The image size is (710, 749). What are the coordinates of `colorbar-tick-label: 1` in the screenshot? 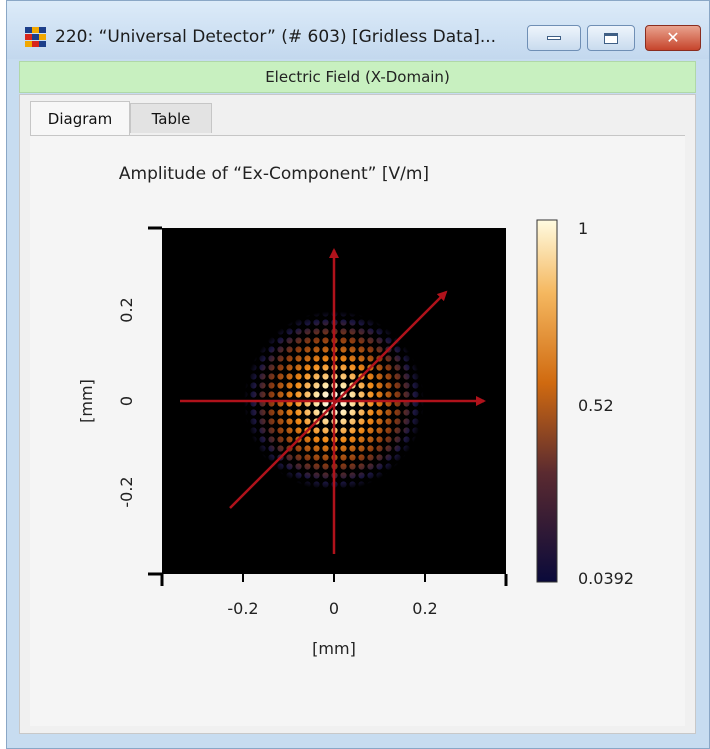 It's located at (583, 228).